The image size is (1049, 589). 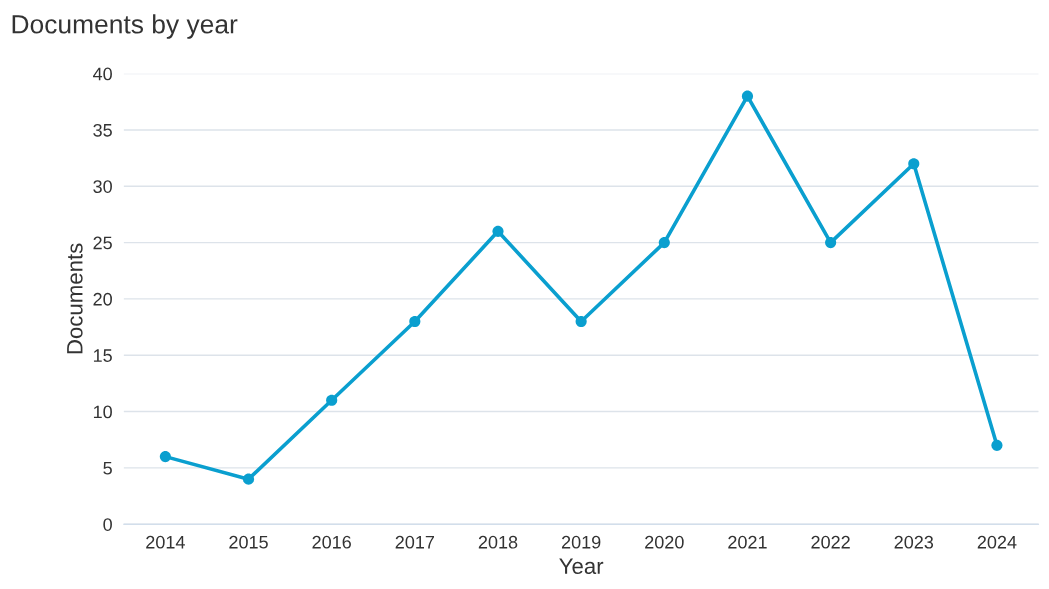 What do you see at coordinates (498, 542) in the screenshot?
I see `x-tick-label: 2018` at bounding box center [498, 542].